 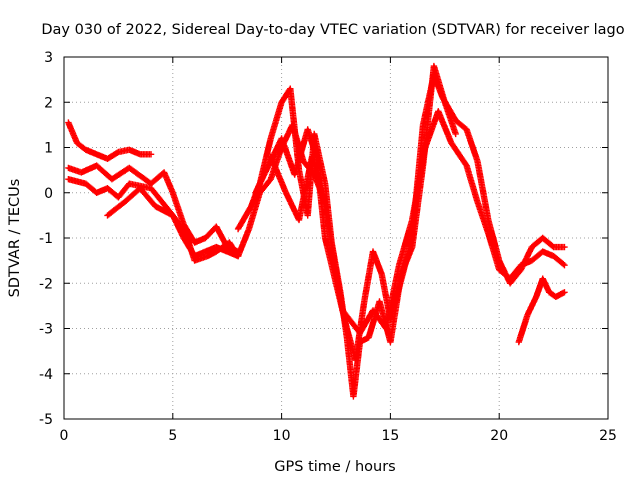 What do you see at coordinates (48, 149) in the screenshot?
I see `y-tick-label: 1` at bounding box center [48, 149].